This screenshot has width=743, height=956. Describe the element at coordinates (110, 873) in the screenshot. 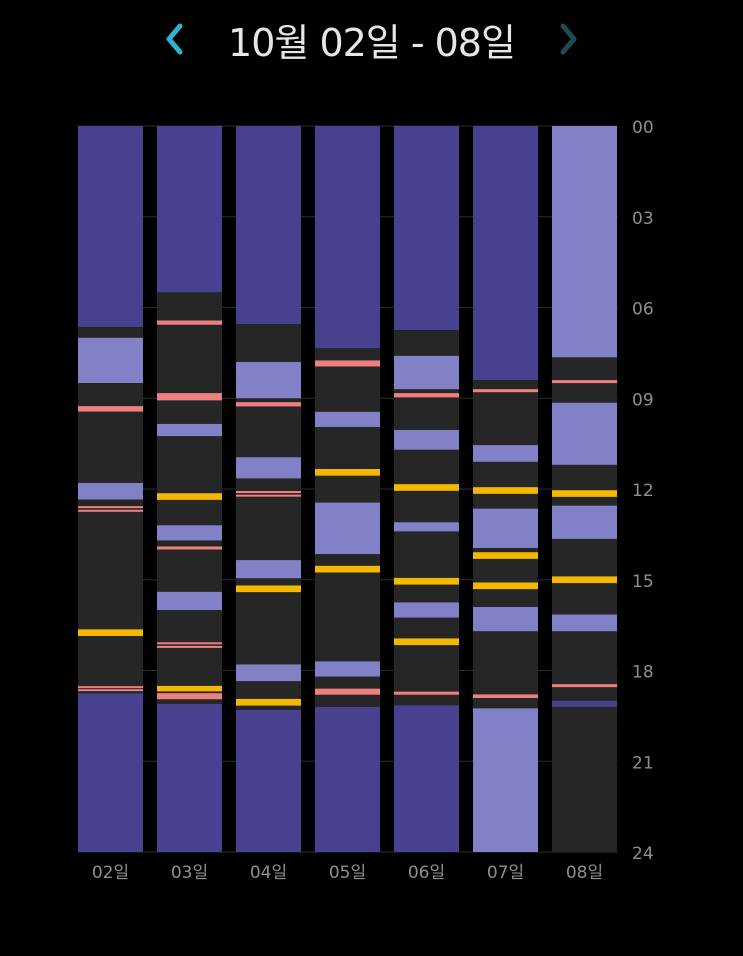

I see `x-tick-label: 02일` at that location.